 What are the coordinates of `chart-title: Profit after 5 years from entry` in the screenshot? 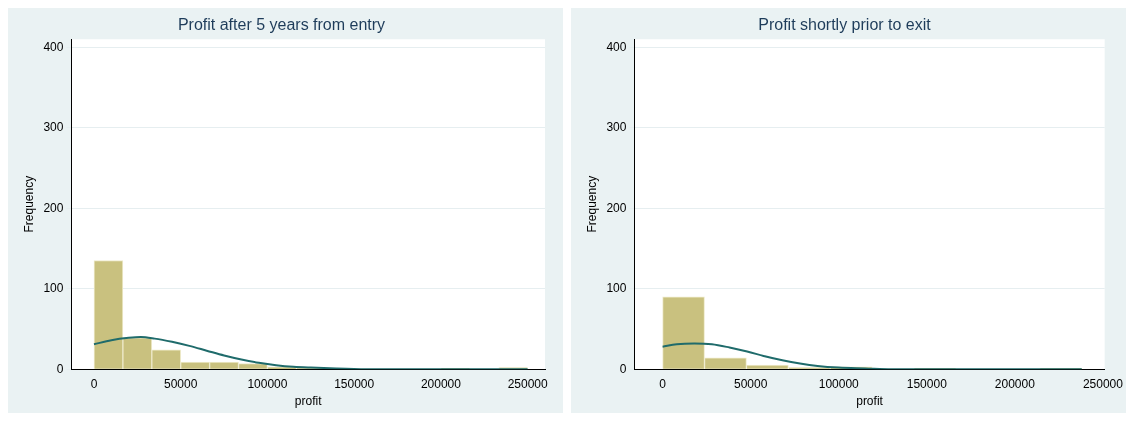 It's located at (281, 25).